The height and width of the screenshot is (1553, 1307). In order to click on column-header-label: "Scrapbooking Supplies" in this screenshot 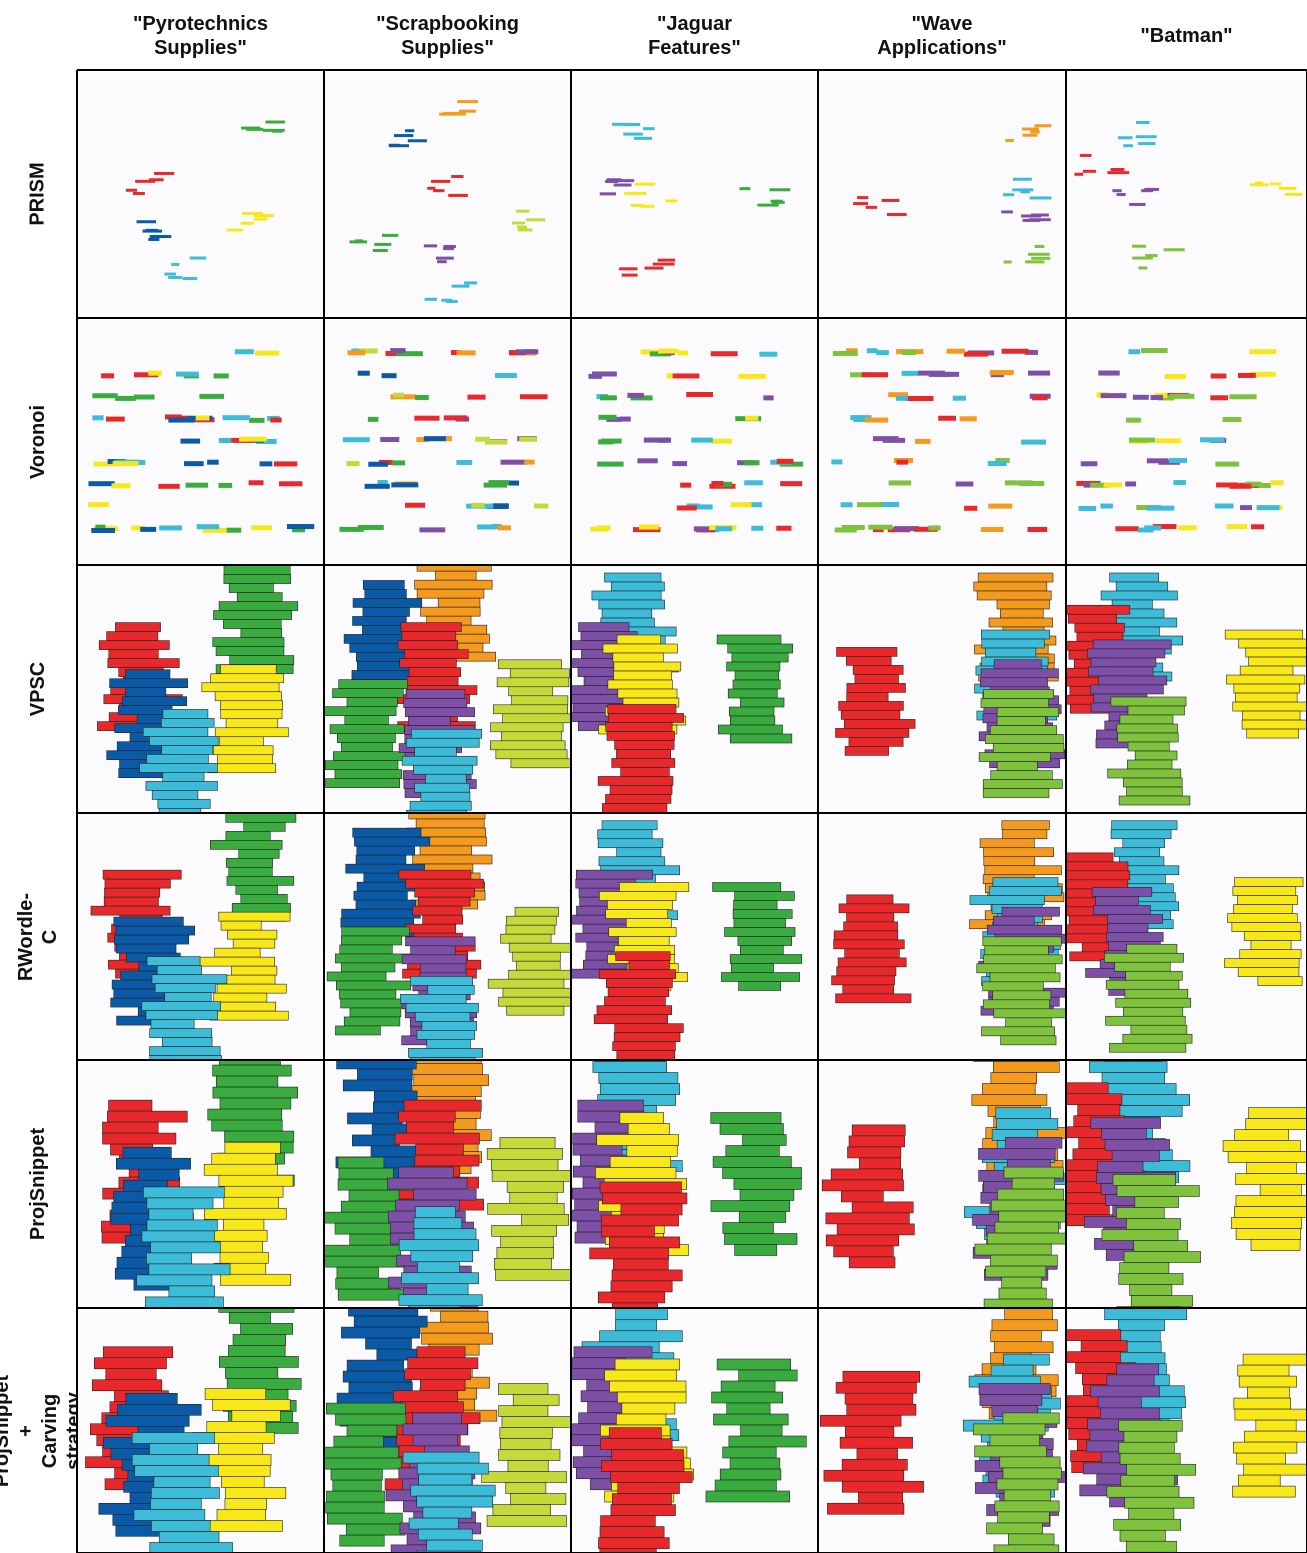, I will do `click(447, 36)`.